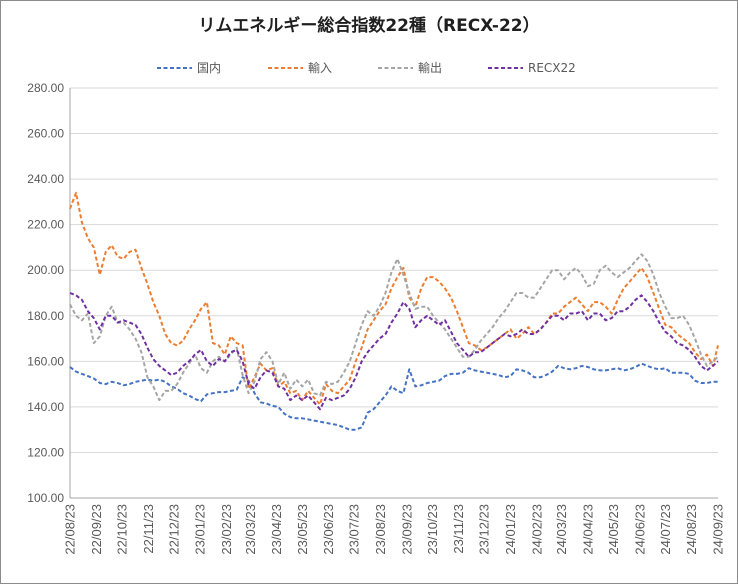 This screenshot has width=738, height=584. I want to click on y-tick-label: 200.00, so click(45, 270).